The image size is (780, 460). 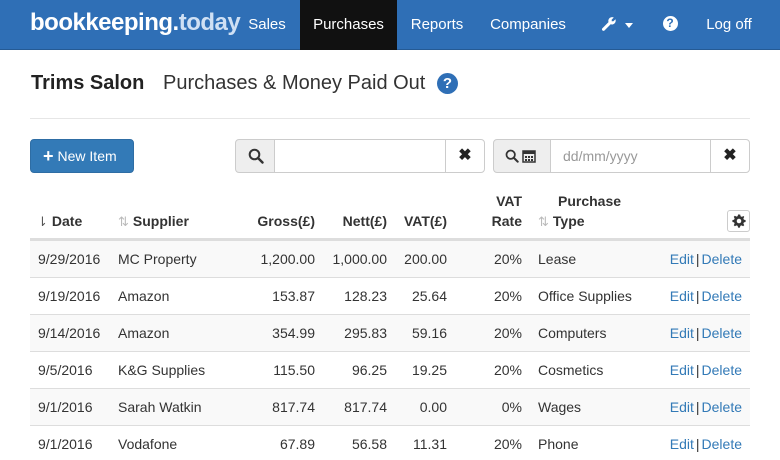 I want to click on cell-nett: 128.23, so click(x=365, y=296).